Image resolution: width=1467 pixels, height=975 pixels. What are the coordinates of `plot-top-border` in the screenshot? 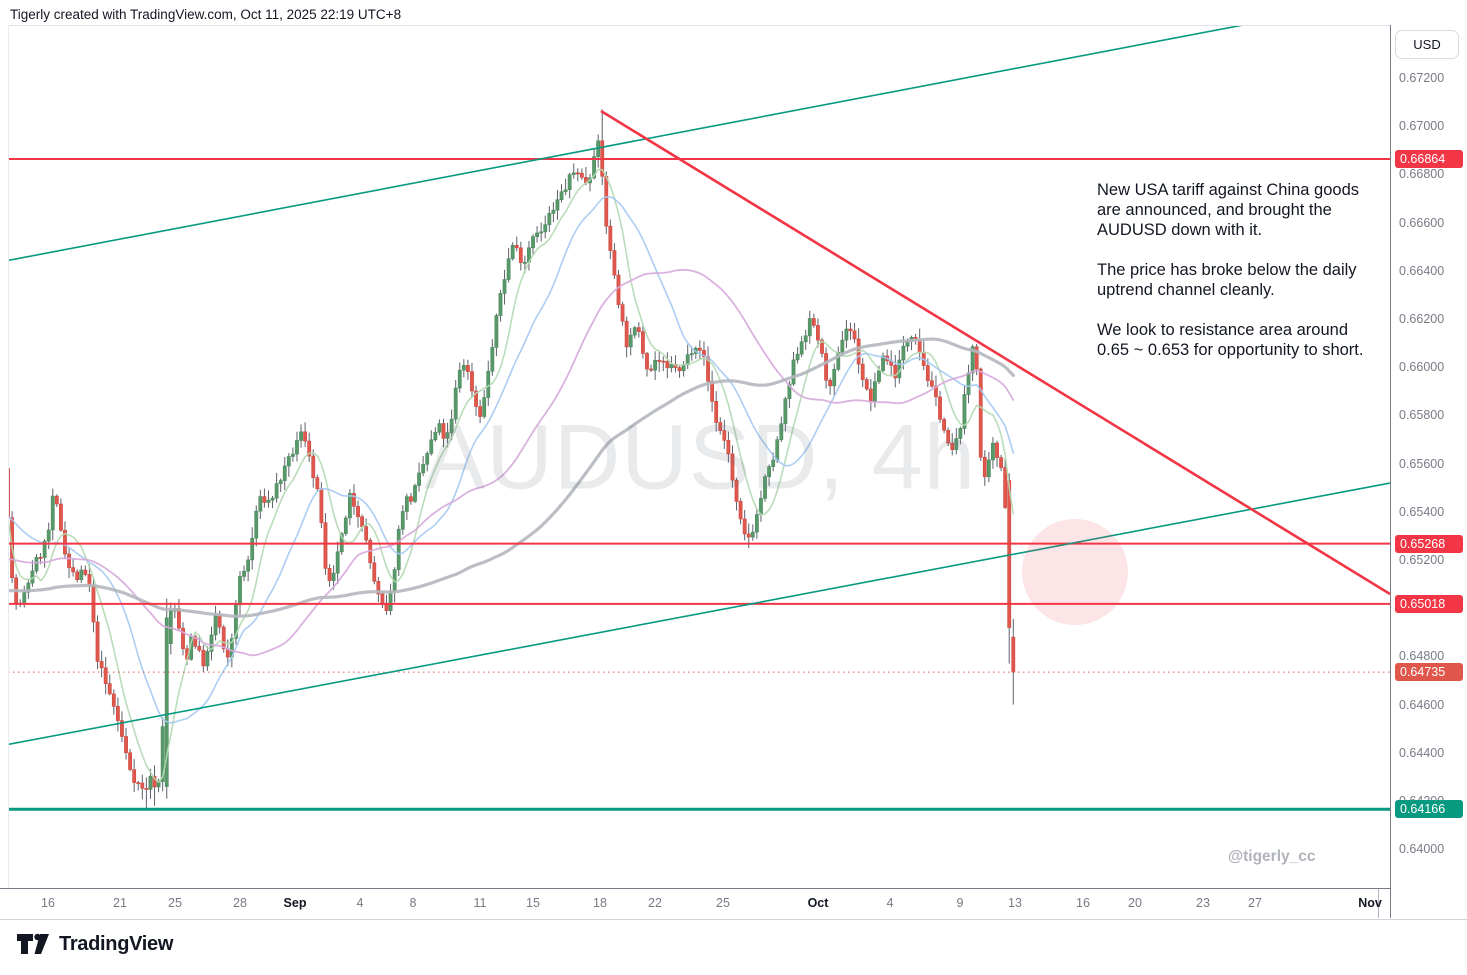 It's located at (699, 25).